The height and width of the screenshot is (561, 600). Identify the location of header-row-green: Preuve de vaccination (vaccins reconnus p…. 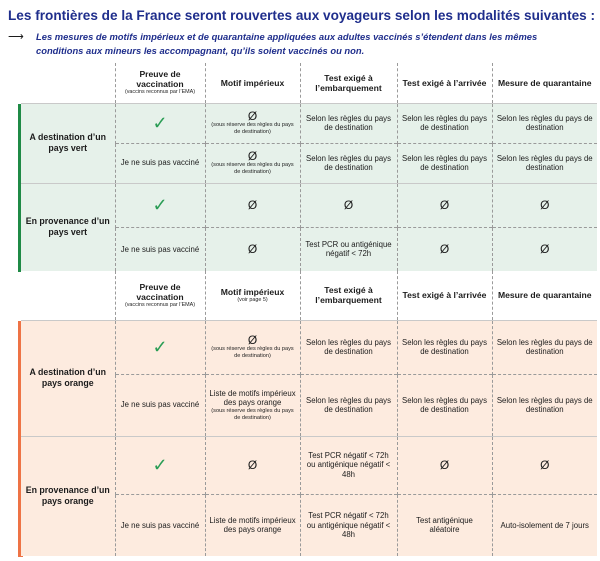
(309, 83).